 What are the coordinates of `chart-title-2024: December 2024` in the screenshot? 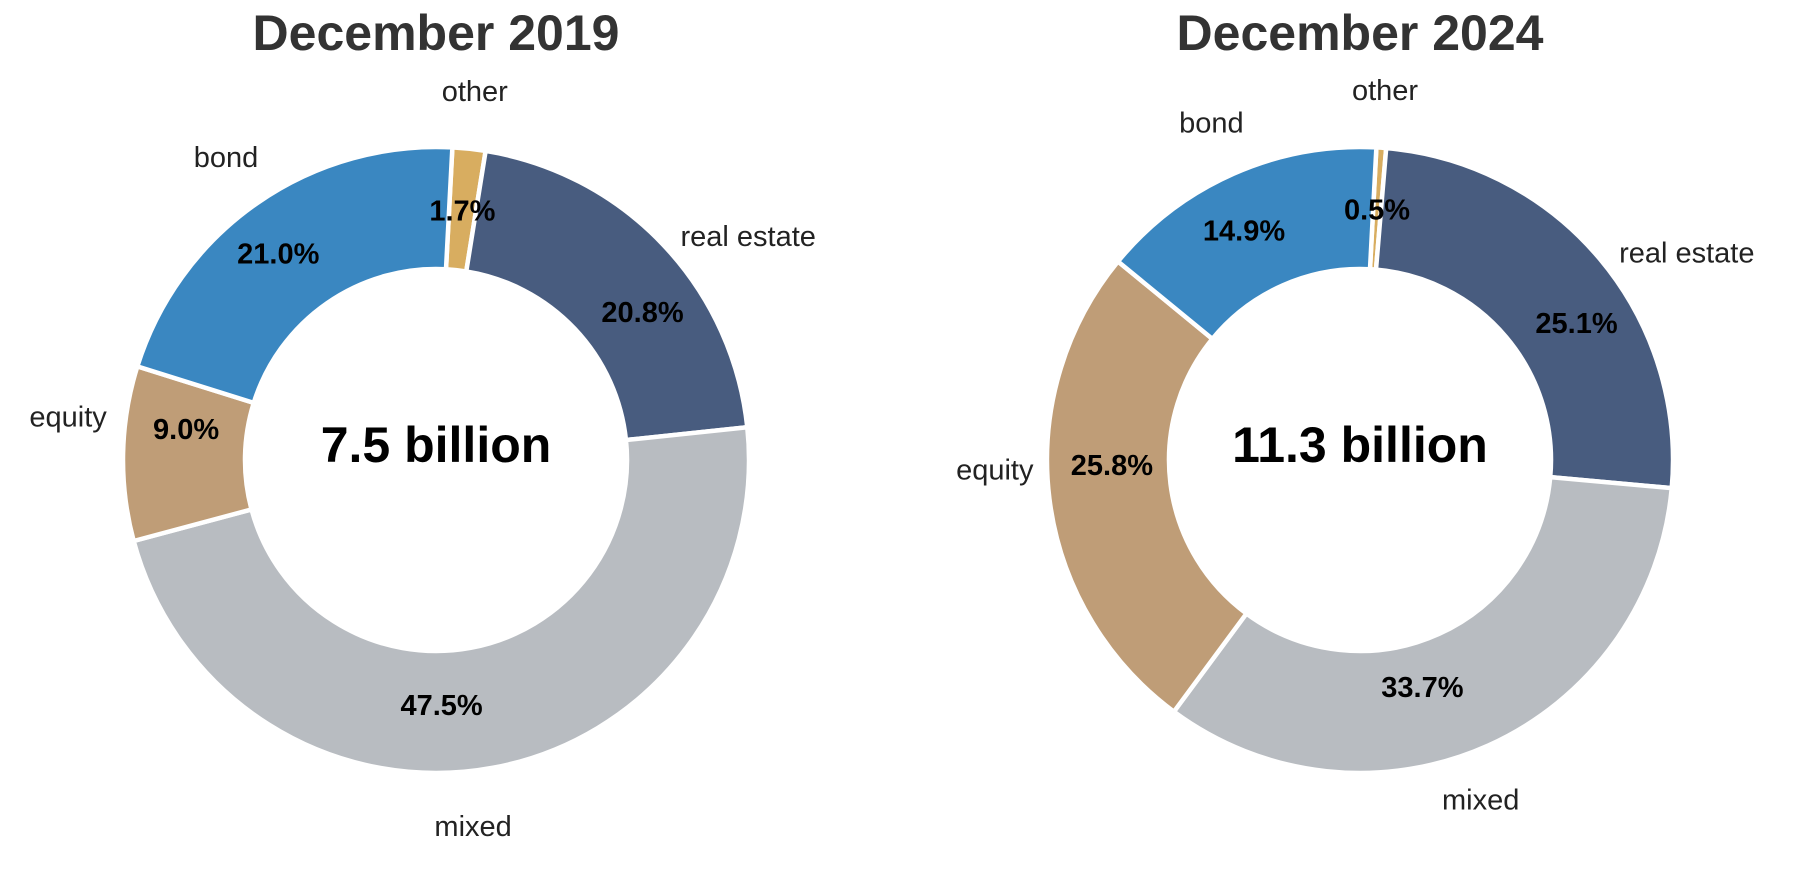 It's located at (1360, 33).